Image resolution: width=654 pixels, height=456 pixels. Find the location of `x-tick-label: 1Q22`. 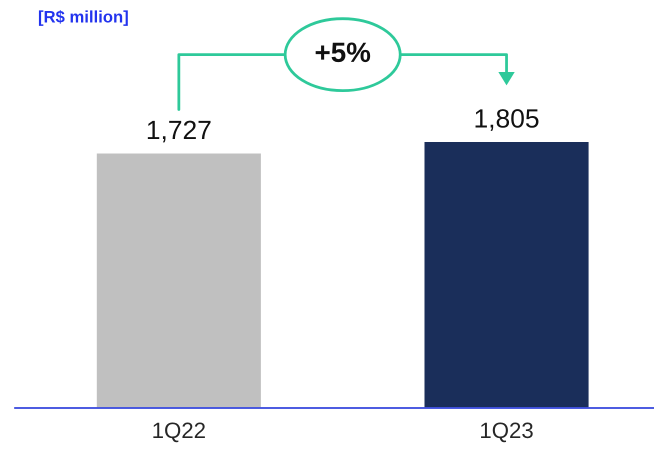

x-tick-label: 1Q22 is located at coordinates (179, 432).